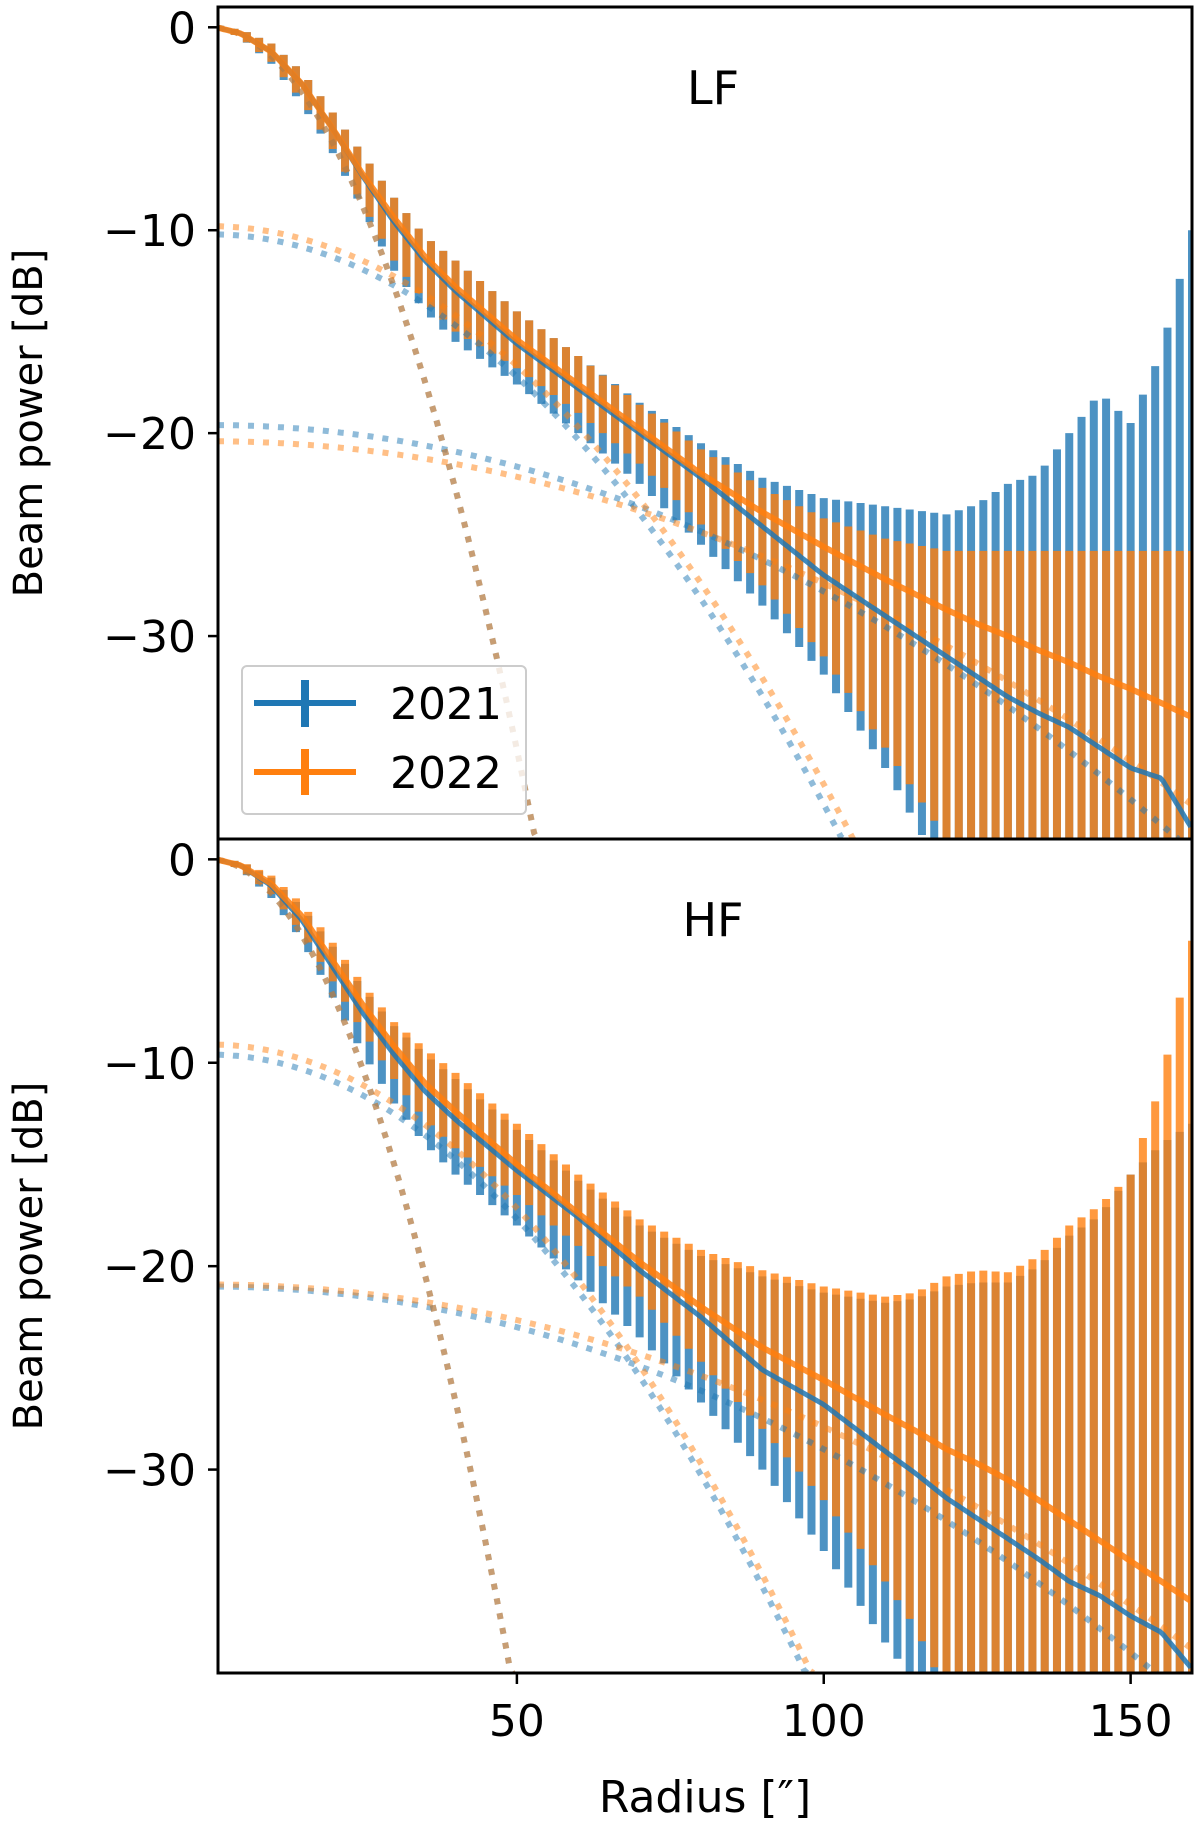 Image resolution: width=1200 pixels, height=1828 pixels. I want to click on x-tick-label: 50, so click(517, 1721).